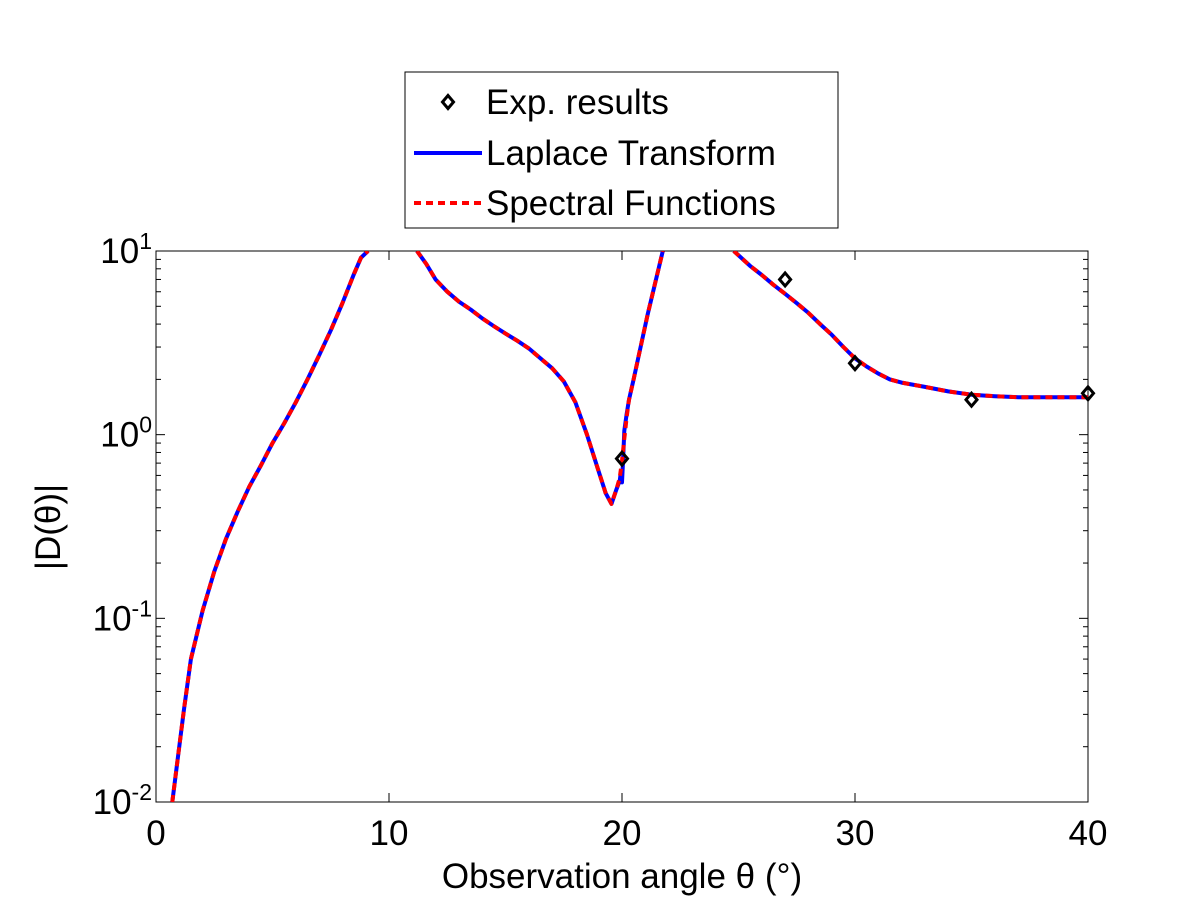 This screenshot has height=901, width=1201. I want to click on x-tick-label: 0, so click(155, 833).